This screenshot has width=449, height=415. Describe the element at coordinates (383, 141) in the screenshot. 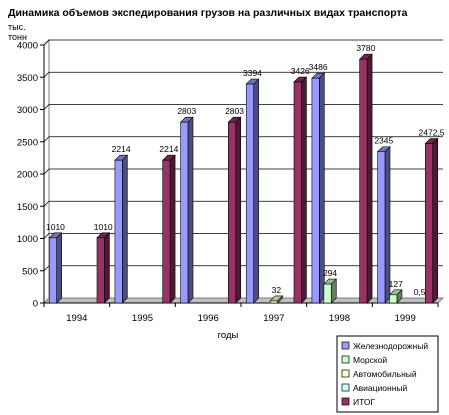

I see `data-label: 2345` at that location.